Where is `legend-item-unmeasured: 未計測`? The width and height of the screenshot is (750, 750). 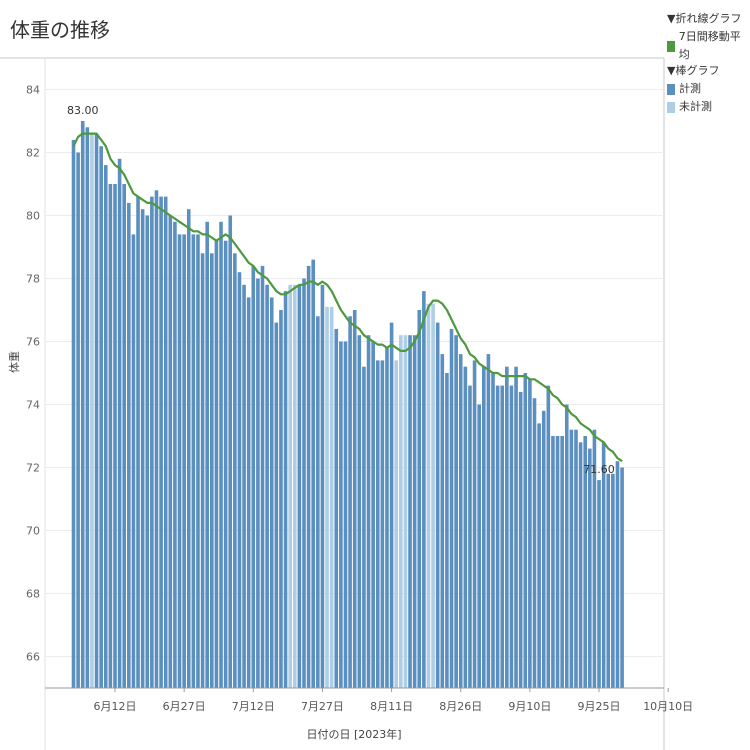 legend-item-unmeasured: 未計測 is located at coordinates (693, 107).